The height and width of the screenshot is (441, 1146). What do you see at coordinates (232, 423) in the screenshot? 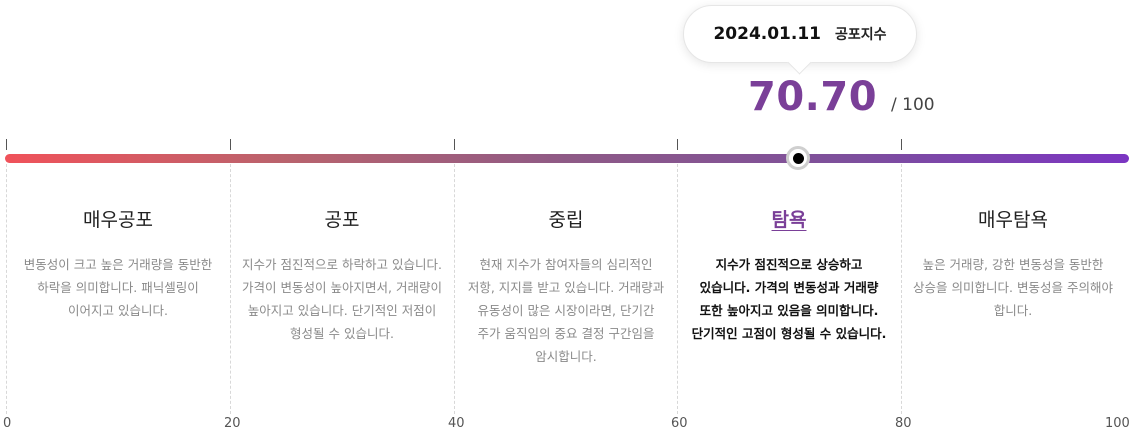
I see `axis-label-20: 20` at bounding box center [232, 423].